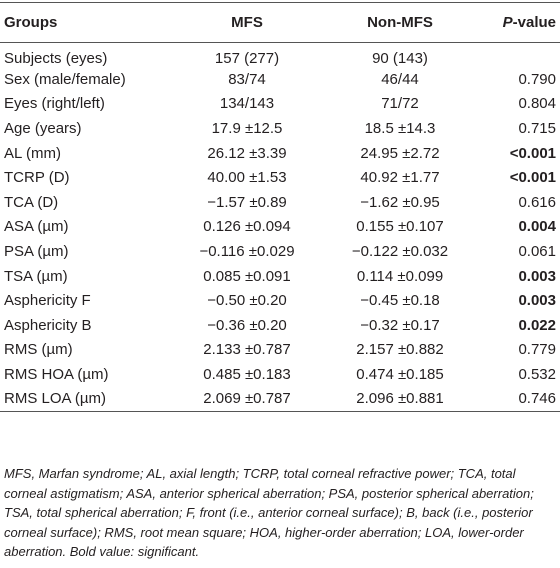  I want to click on p-value-cell: 0.532, so click(537, 375).